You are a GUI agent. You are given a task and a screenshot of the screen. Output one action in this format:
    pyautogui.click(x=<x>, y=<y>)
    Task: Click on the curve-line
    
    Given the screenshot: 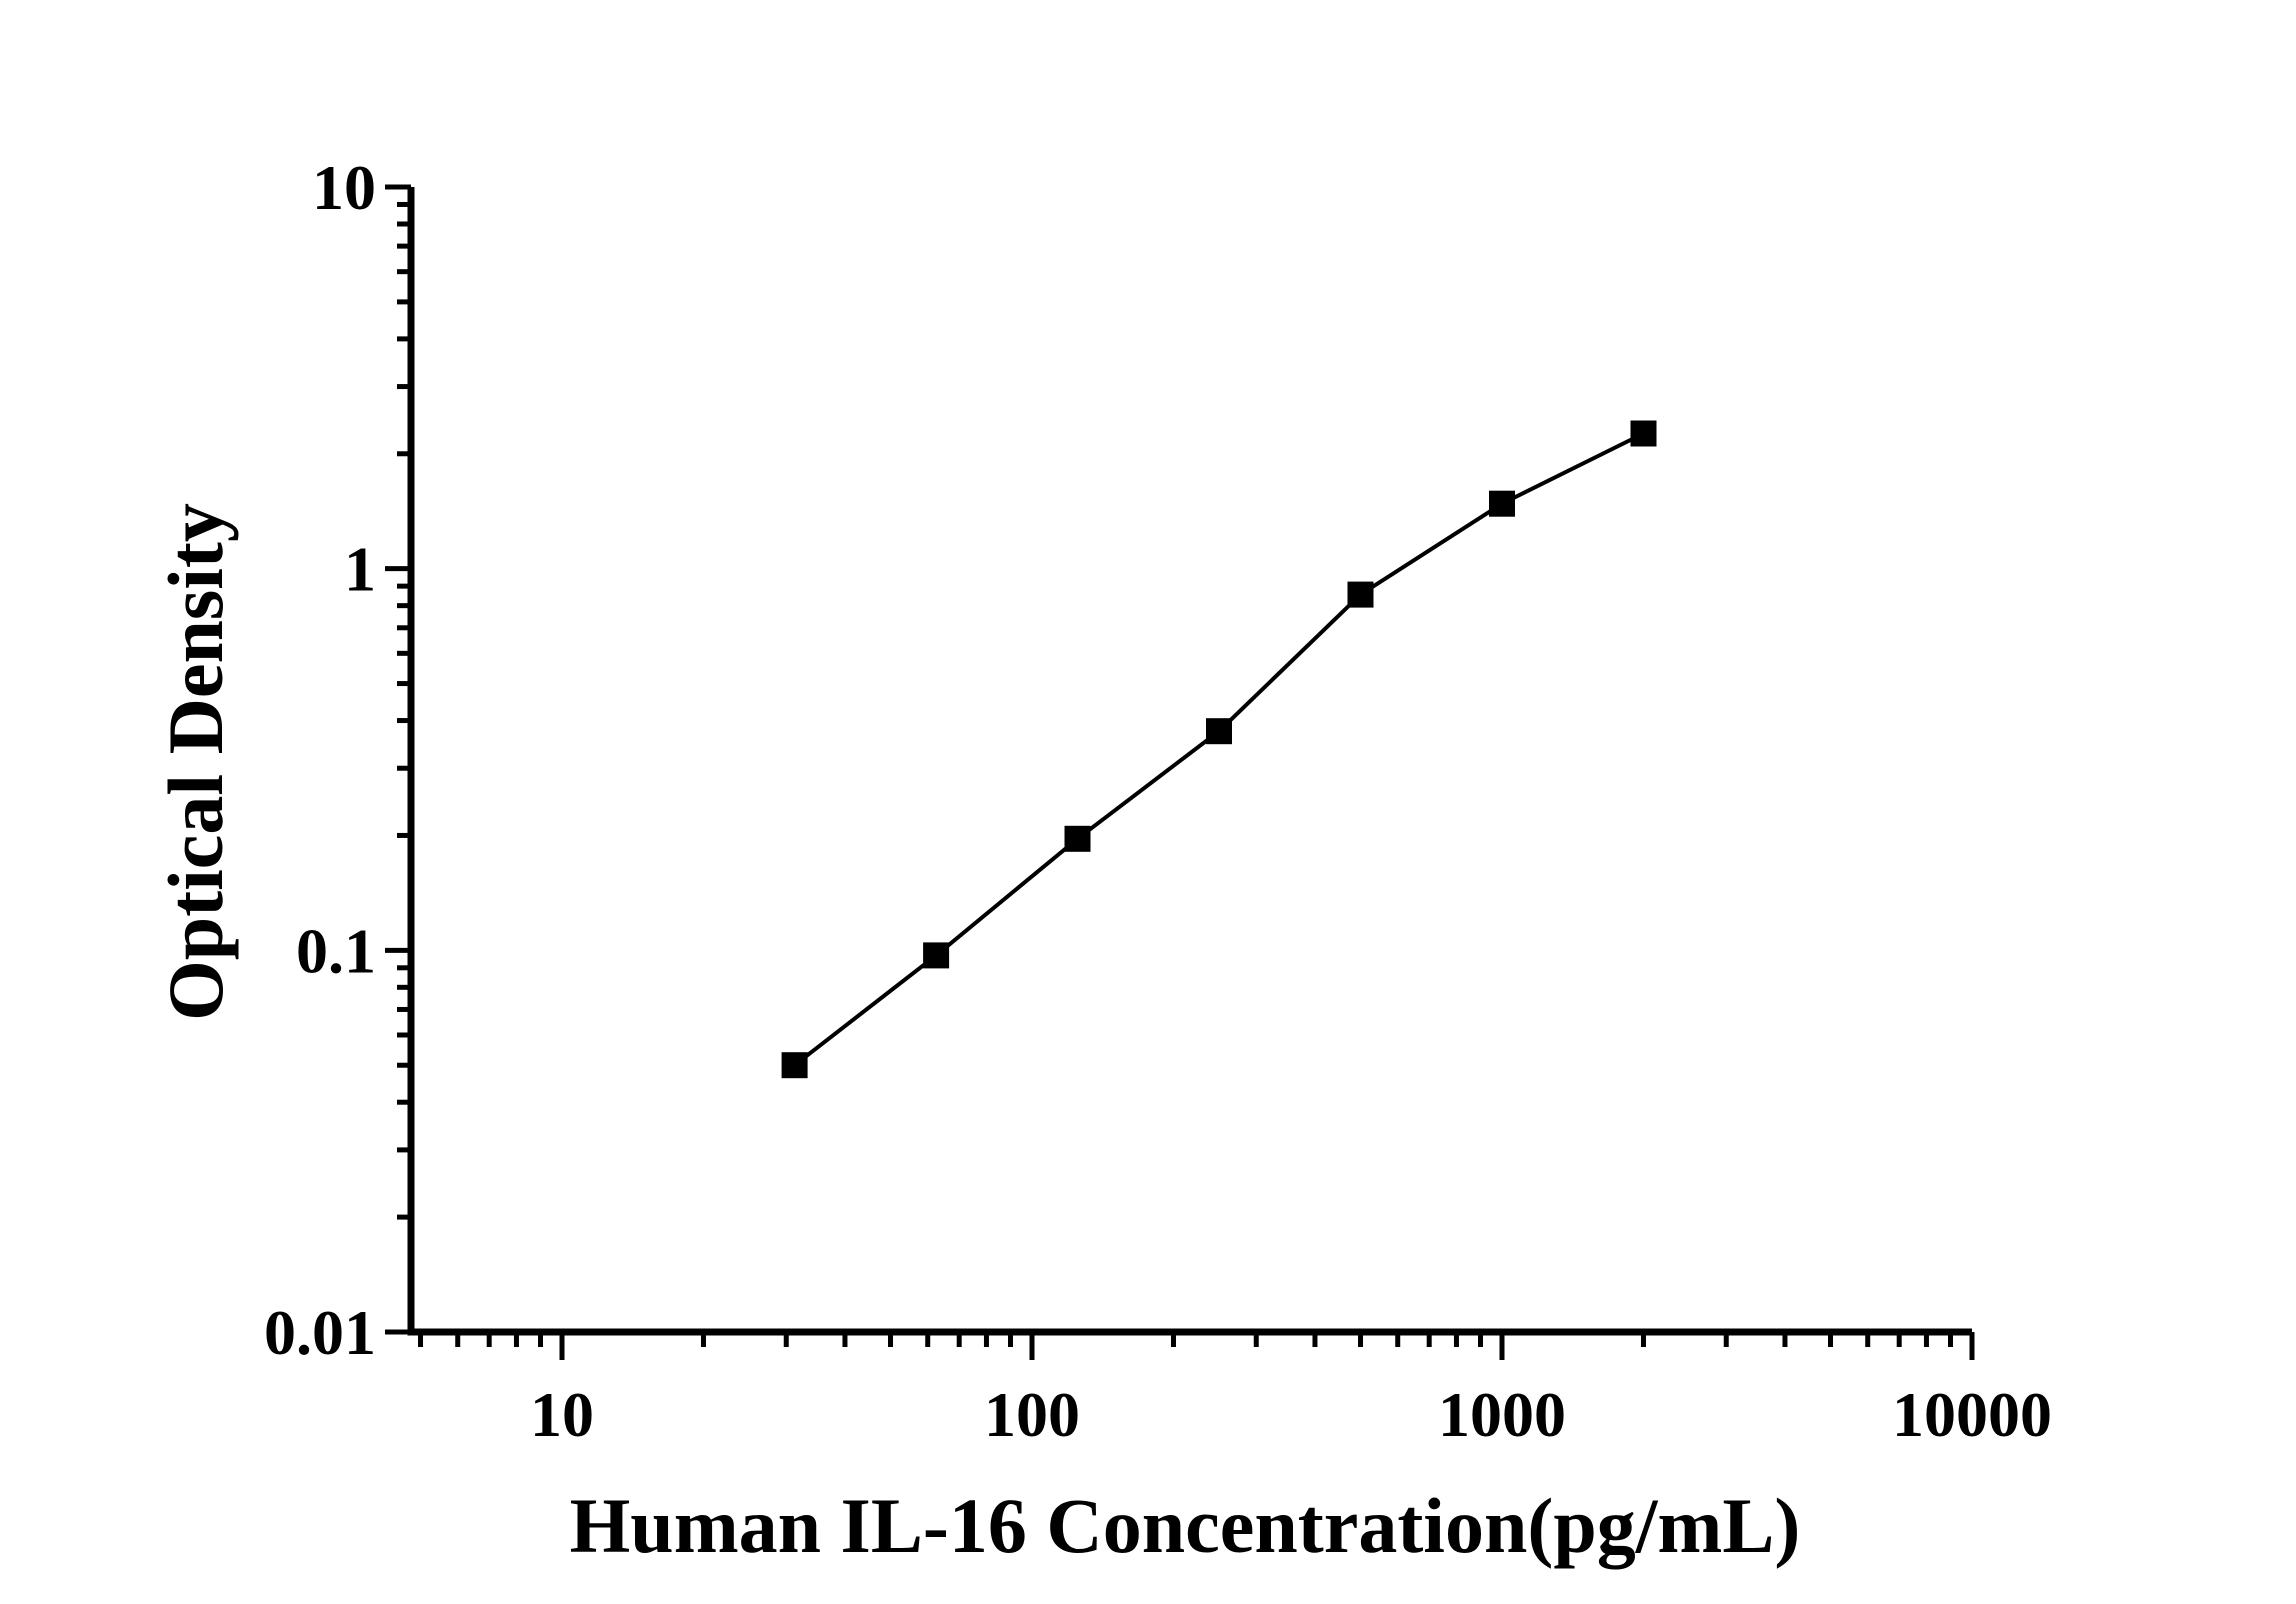 What is the action you would take?
    pyautogui.click(x=1219, y=749)
    